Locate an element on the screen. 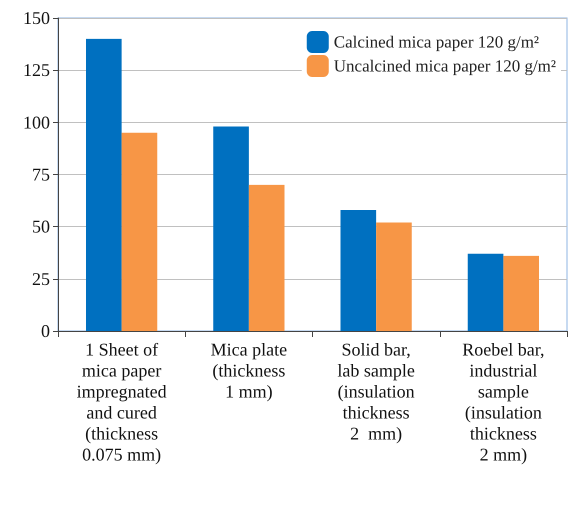 The height and width of the screenshot is (515, 583). y-tick-label: 125 is located at coordinates (36, 70).